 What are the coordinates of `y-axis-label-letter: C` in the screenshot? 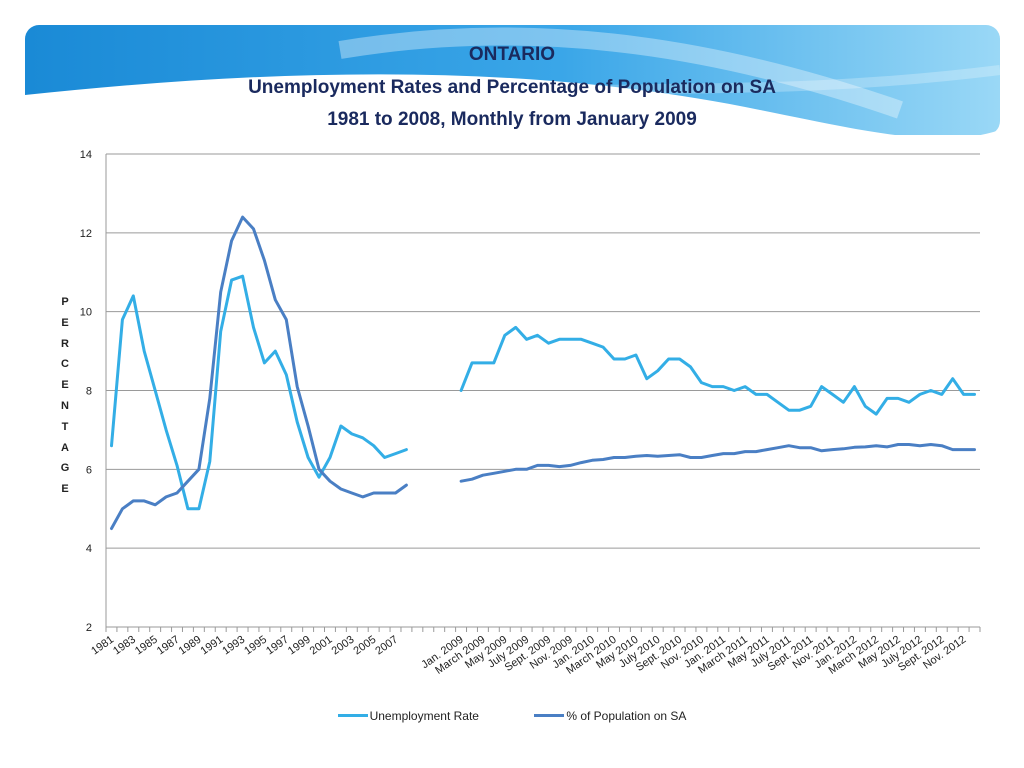 It's located at (65, 364).